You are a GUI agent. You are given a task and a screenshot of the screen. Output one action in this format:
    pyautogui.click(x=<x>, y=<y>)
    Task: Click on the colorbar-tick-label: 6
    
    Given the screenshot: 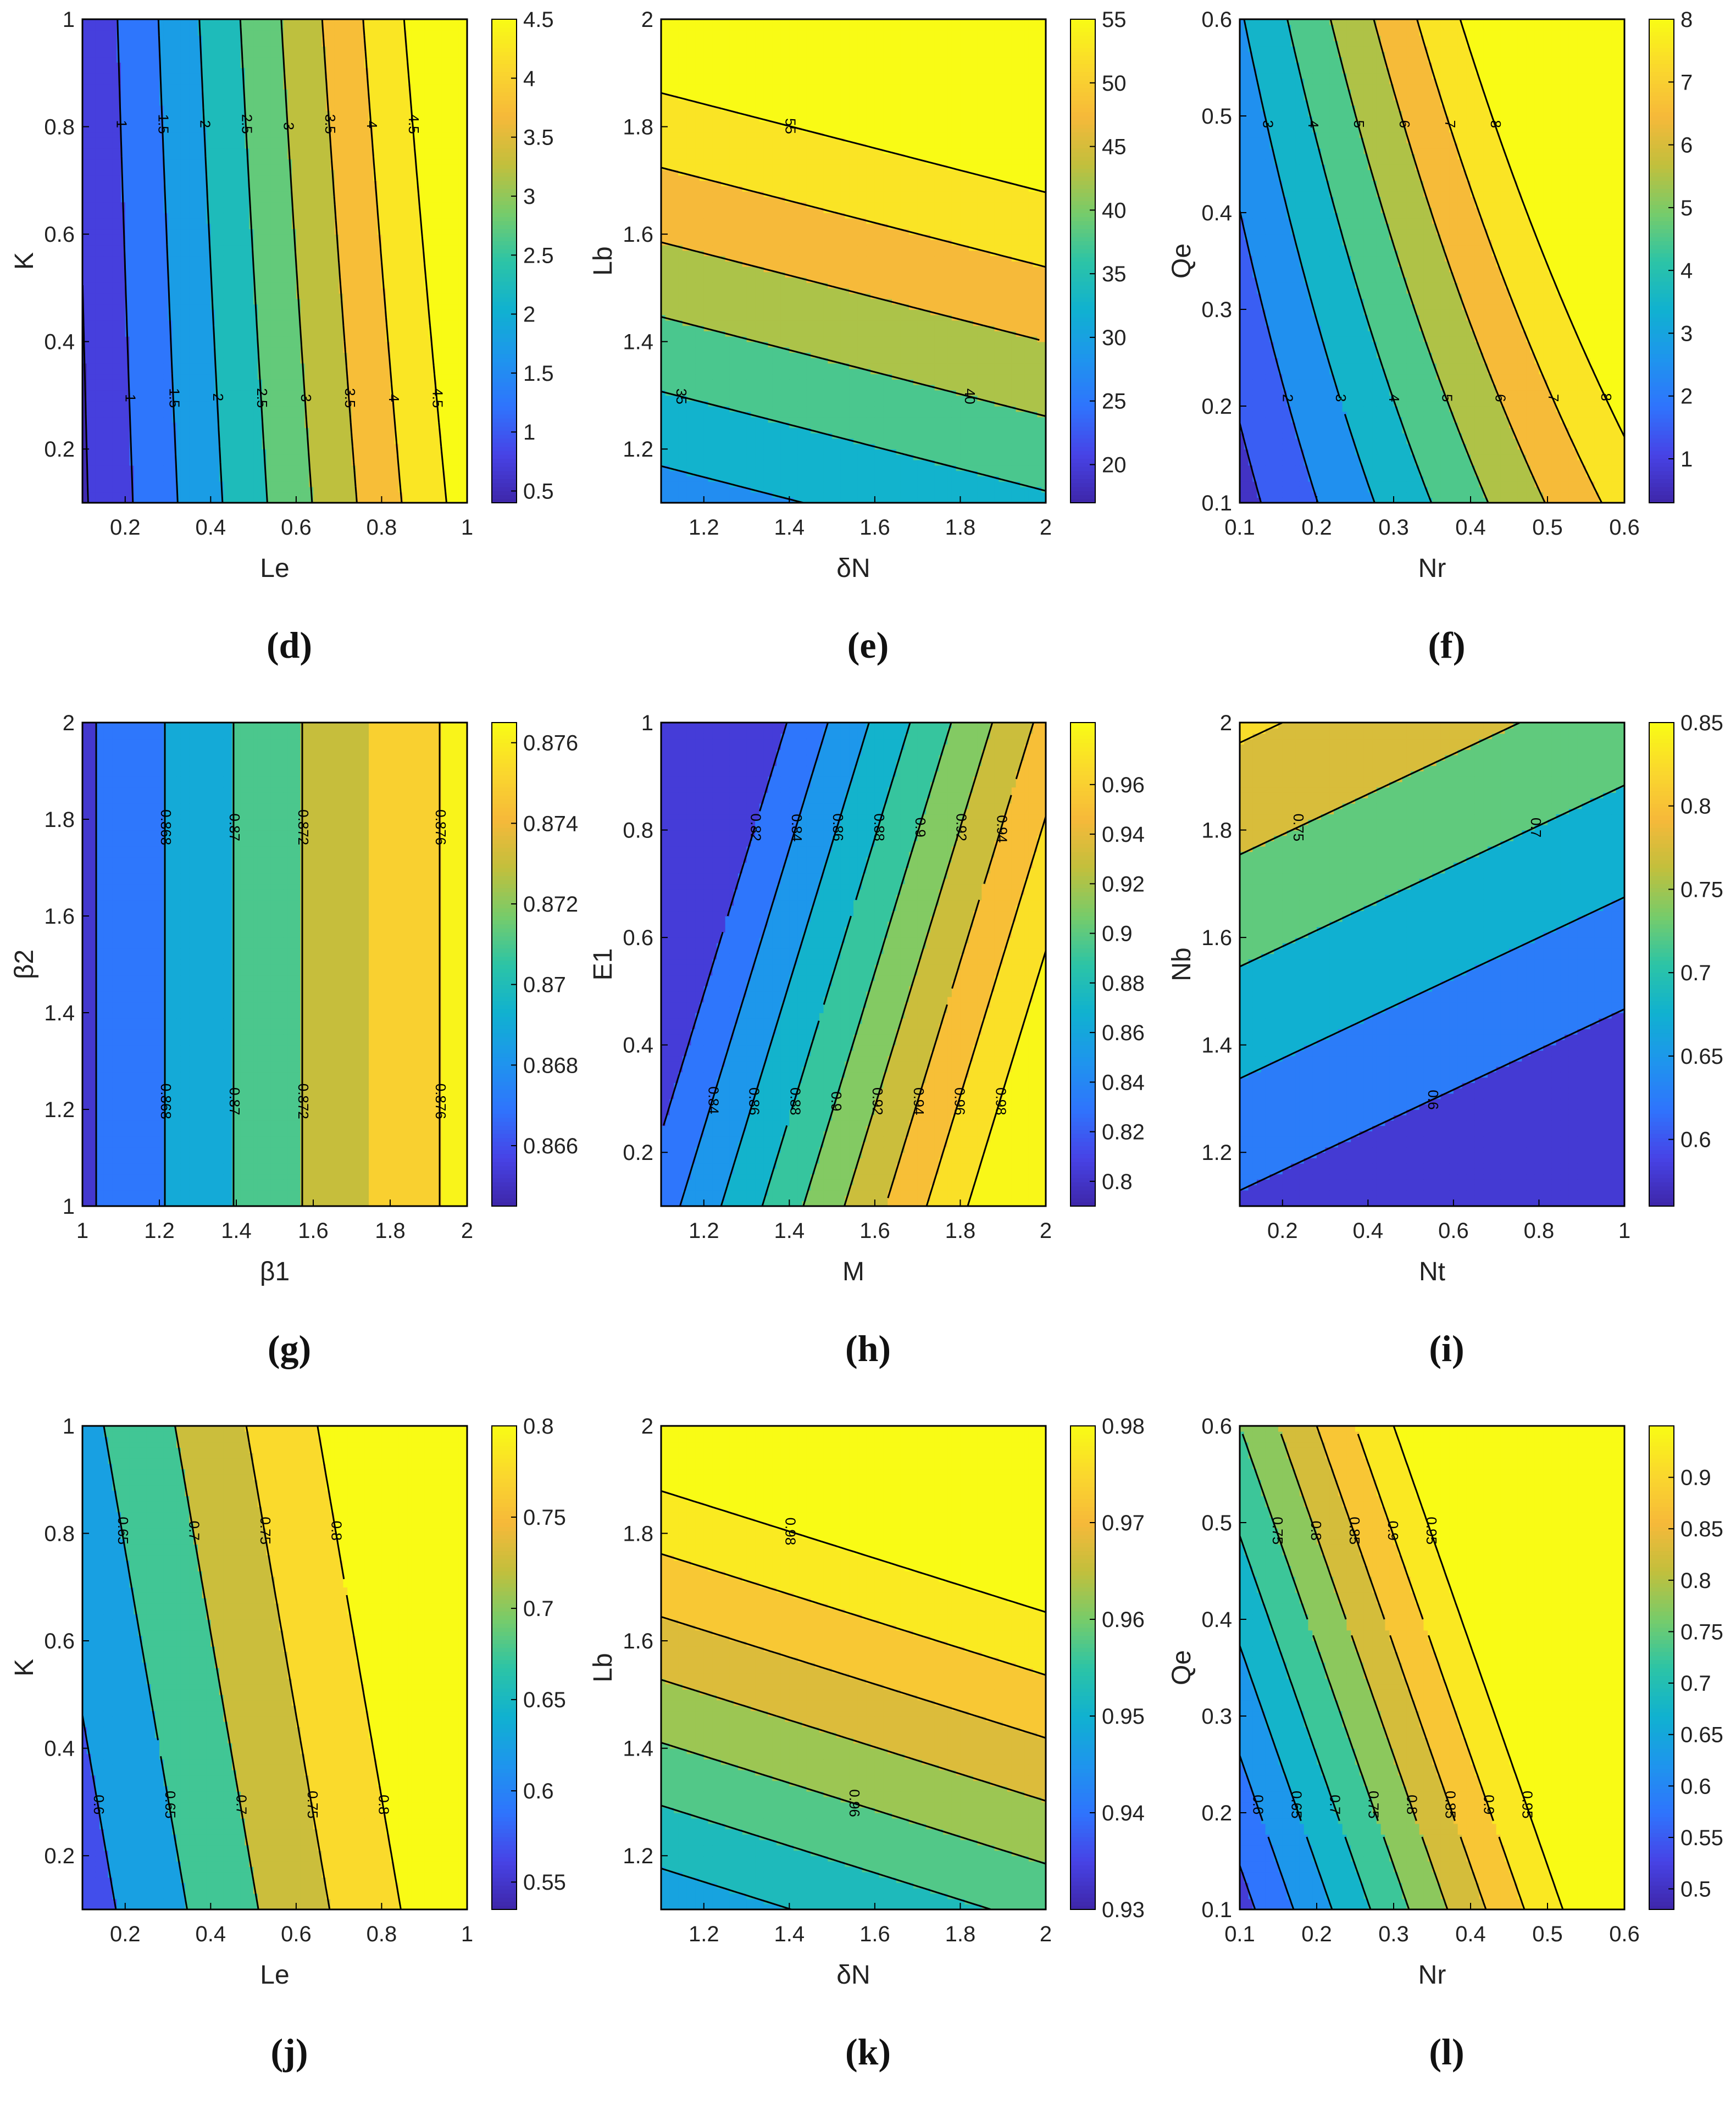 What is the action you would take?
    pyautogui.click(x=1686, y=146)
    